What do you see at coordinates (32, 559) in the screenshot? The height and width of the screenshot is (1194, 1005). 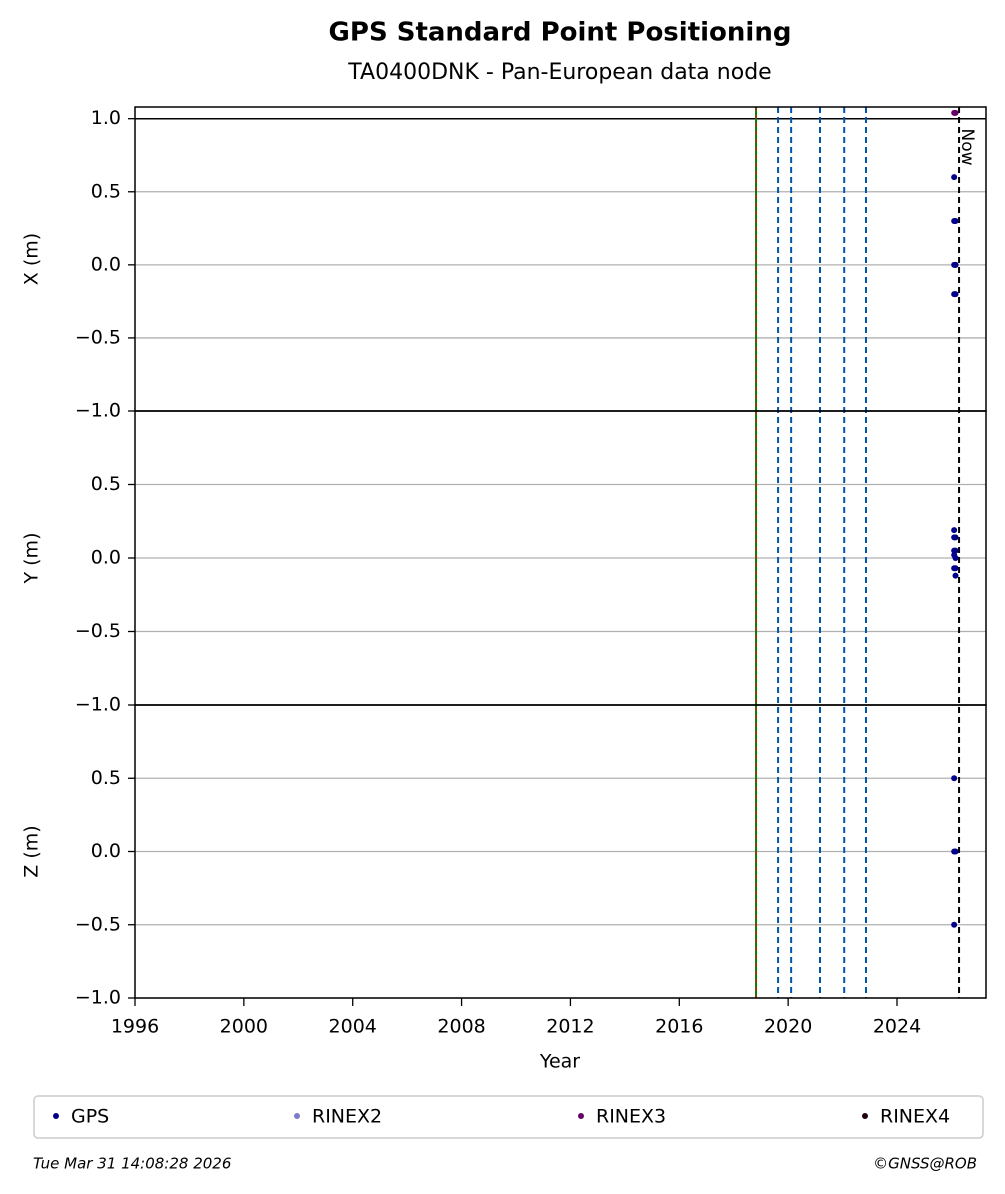 I see `y-axis-label: Y (m)` at bounding box center [32, 559].